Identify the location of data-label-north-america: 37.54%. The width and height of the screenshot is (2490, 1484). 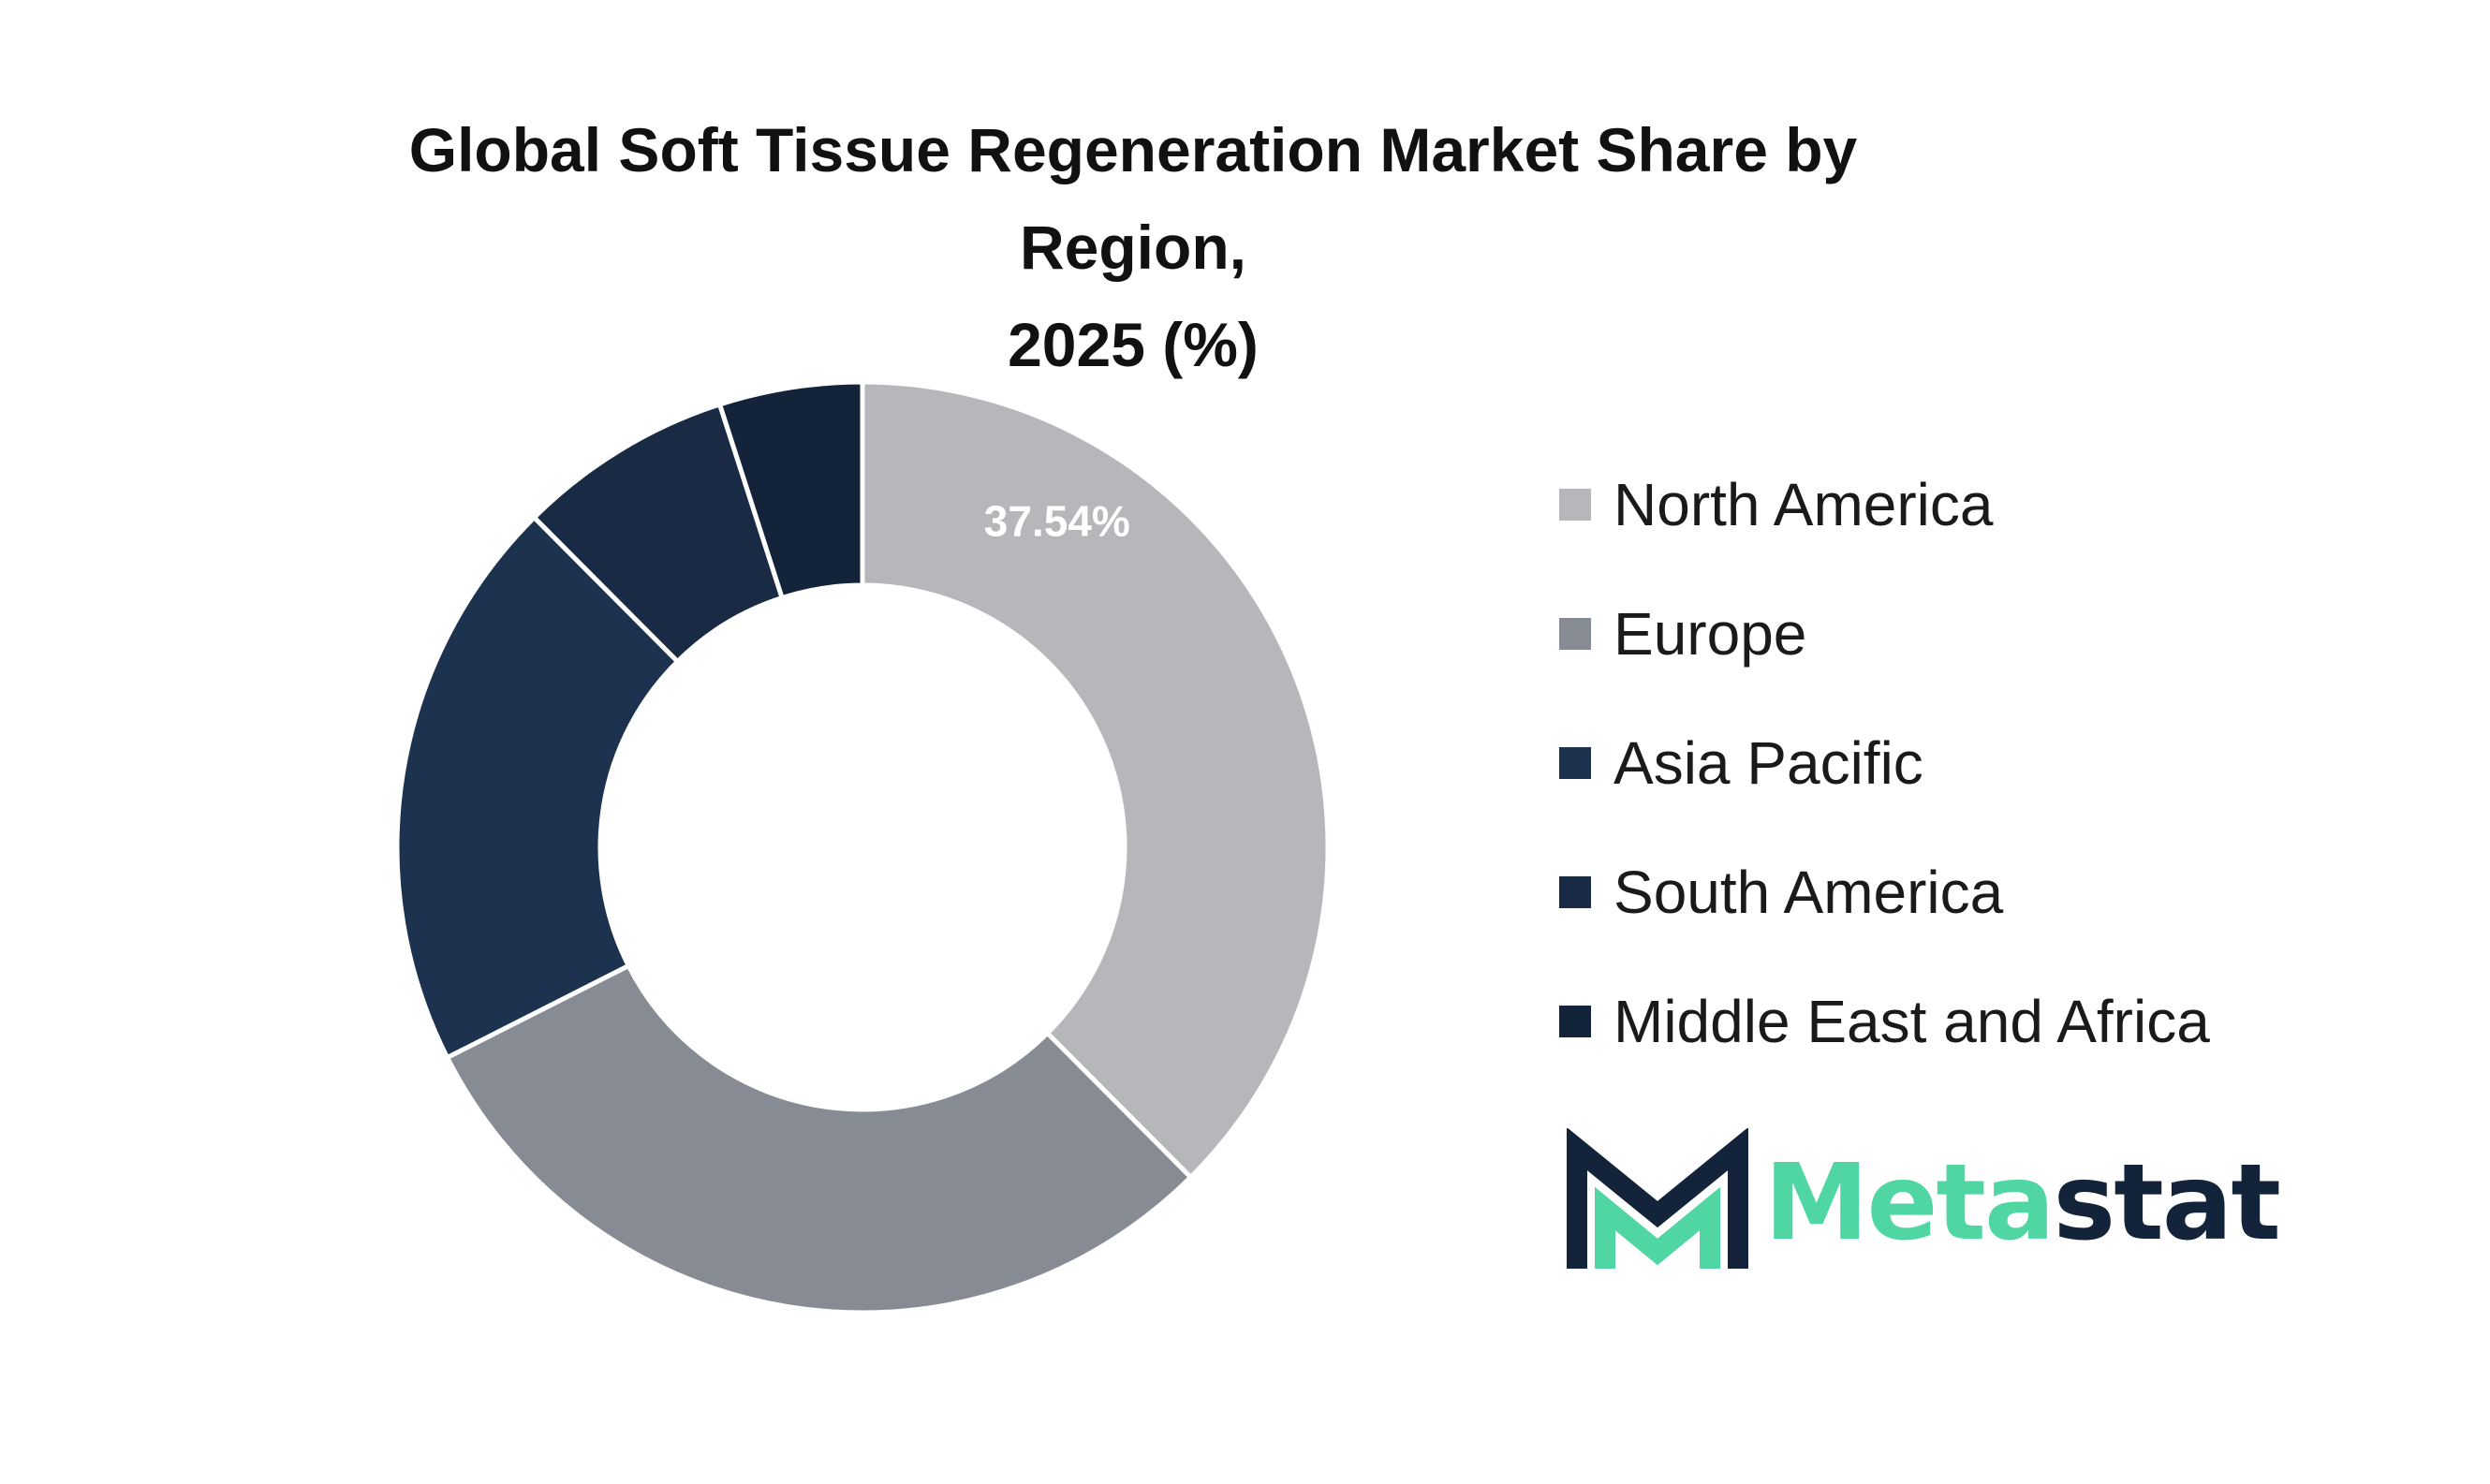
(1057, 520).